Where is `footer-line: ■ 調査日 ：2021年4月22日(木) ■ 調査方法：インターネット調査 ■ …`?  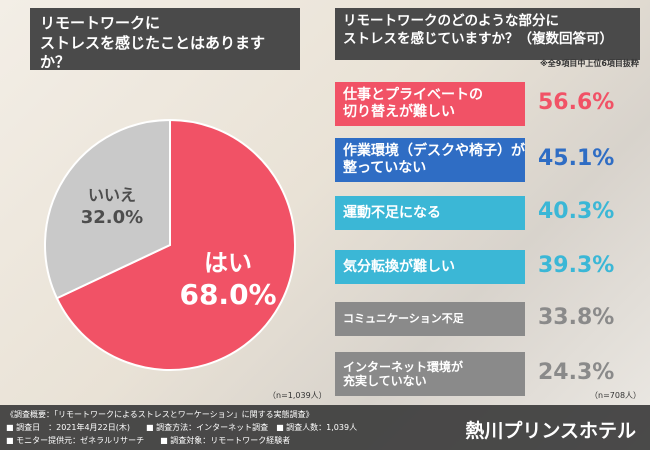
footer-line: ■ 調査日 ：2021年4月22日(木) ■ 調査方法：インターネット調査 ■ … is located at coordinates (182, 427).